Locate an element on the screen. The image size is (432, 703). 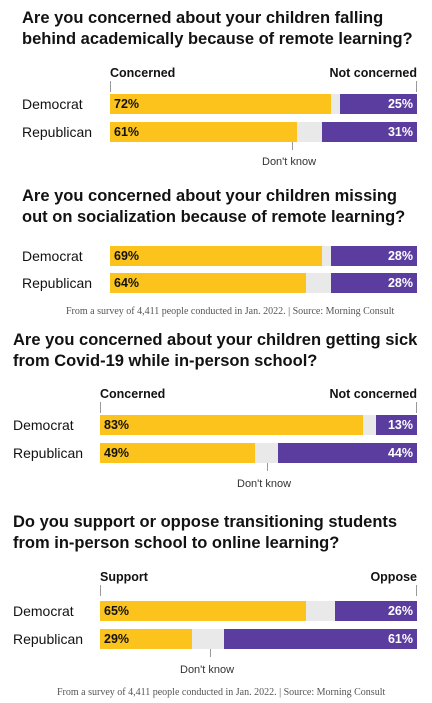
stacked-bar: 72% 25% is located at coordinates (263, 104).